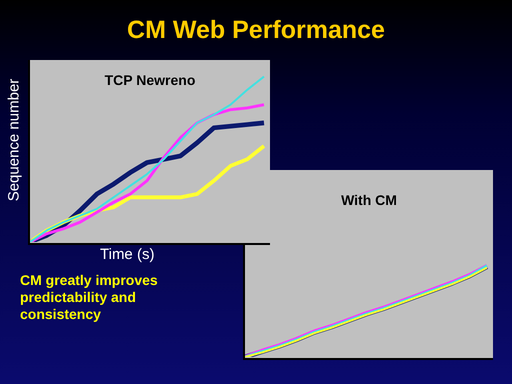 The image size is (512, 384). Describe the element at coordinates (89, 297) in the screenshot. I see `text: CM greatly improves predictability and consistency` at that location.